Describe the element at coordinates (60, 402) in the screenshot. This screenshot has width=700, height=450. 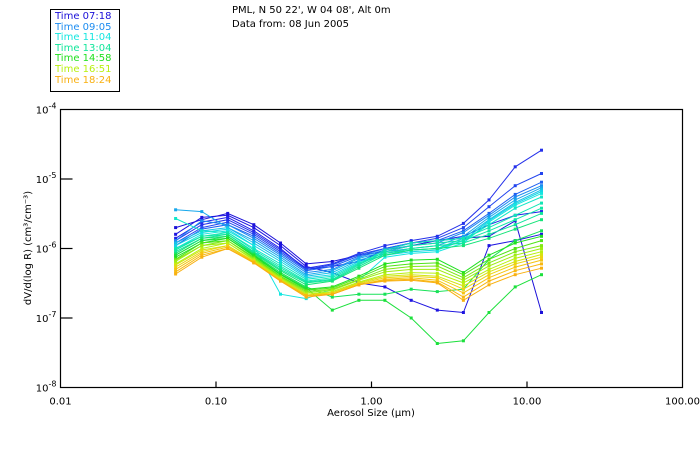
I see `x-tick-label: 0.01` at that location.